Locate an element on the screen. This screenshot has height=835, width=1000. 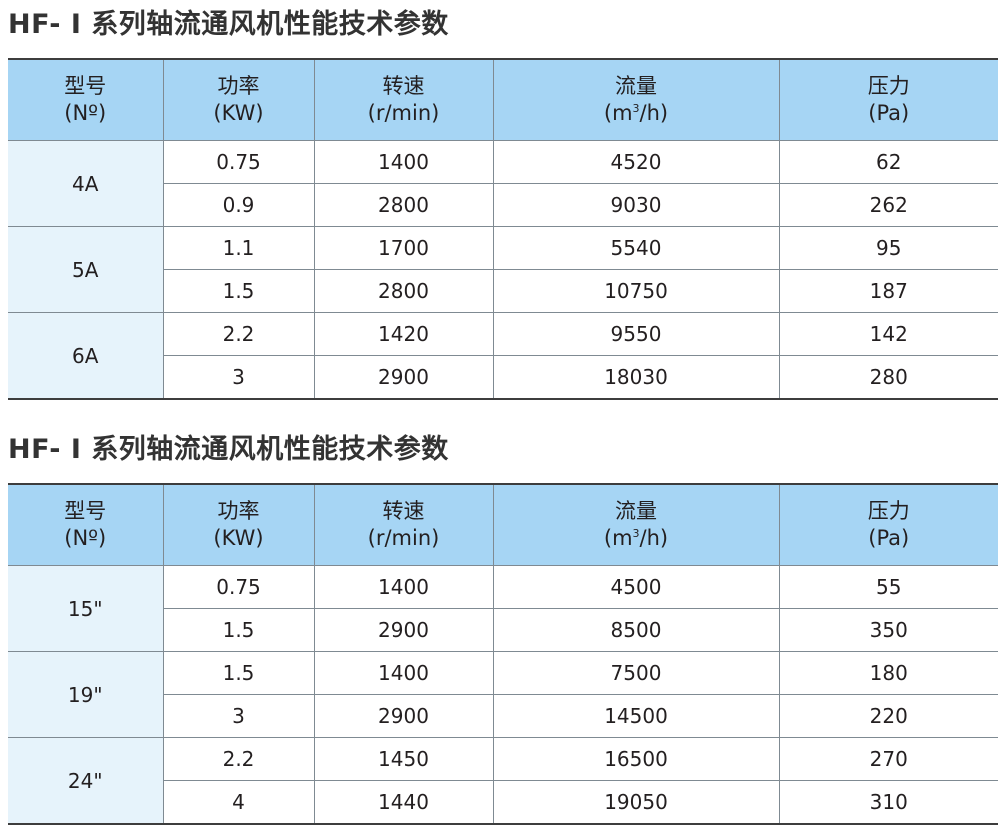
pressure-cell: 95 is located at coordinates (888, 248).